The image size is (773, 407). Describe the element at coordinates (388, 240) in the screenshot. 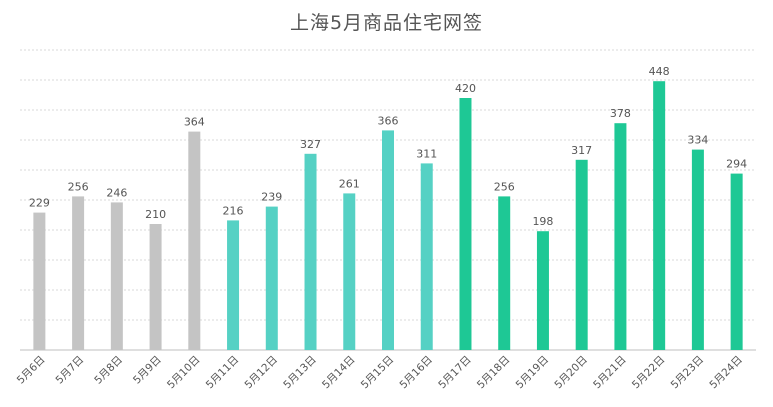

I see `bar-5月15日` at that location.